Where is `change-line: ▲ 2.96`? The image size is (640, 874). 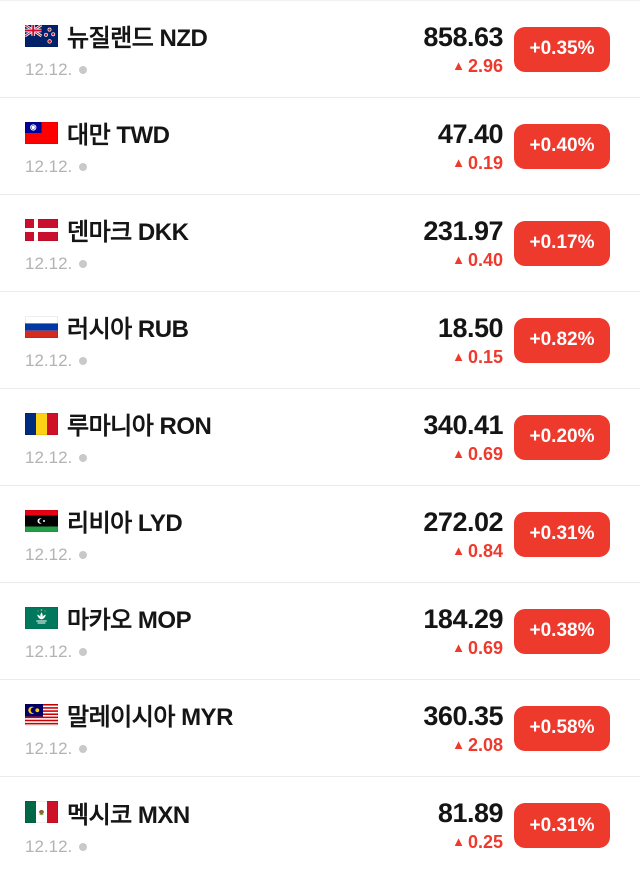 change-line: ▲ 2.96 is located at coordinates (477, 66).